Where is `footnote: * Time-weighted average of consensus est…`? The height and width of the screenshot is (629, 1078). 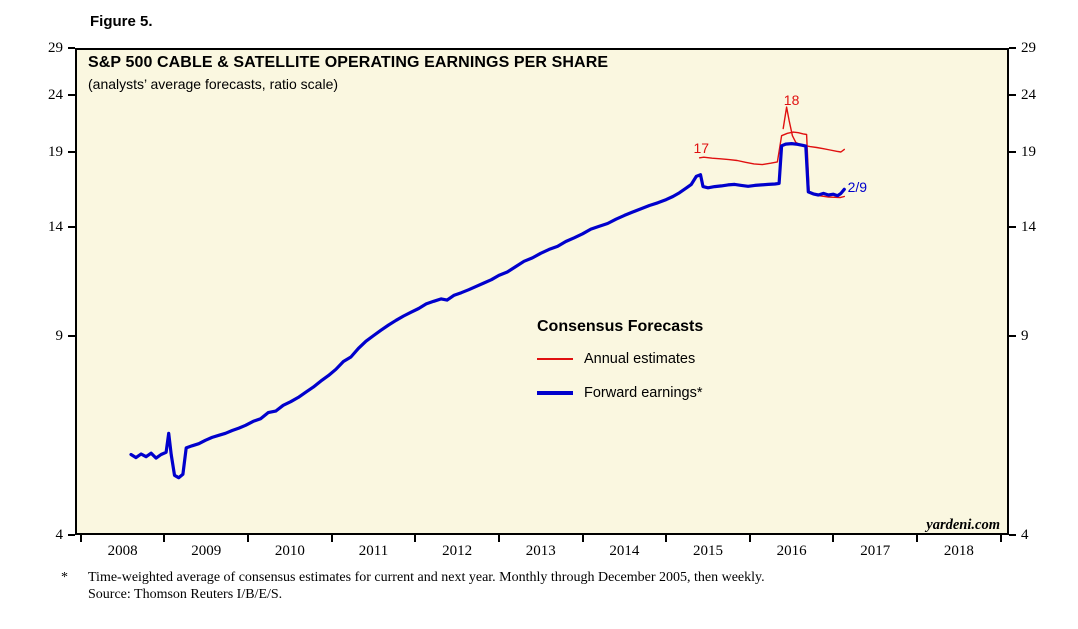 footnote: * Time-weighted average of consensus est… is located at coordinates (413, 586).